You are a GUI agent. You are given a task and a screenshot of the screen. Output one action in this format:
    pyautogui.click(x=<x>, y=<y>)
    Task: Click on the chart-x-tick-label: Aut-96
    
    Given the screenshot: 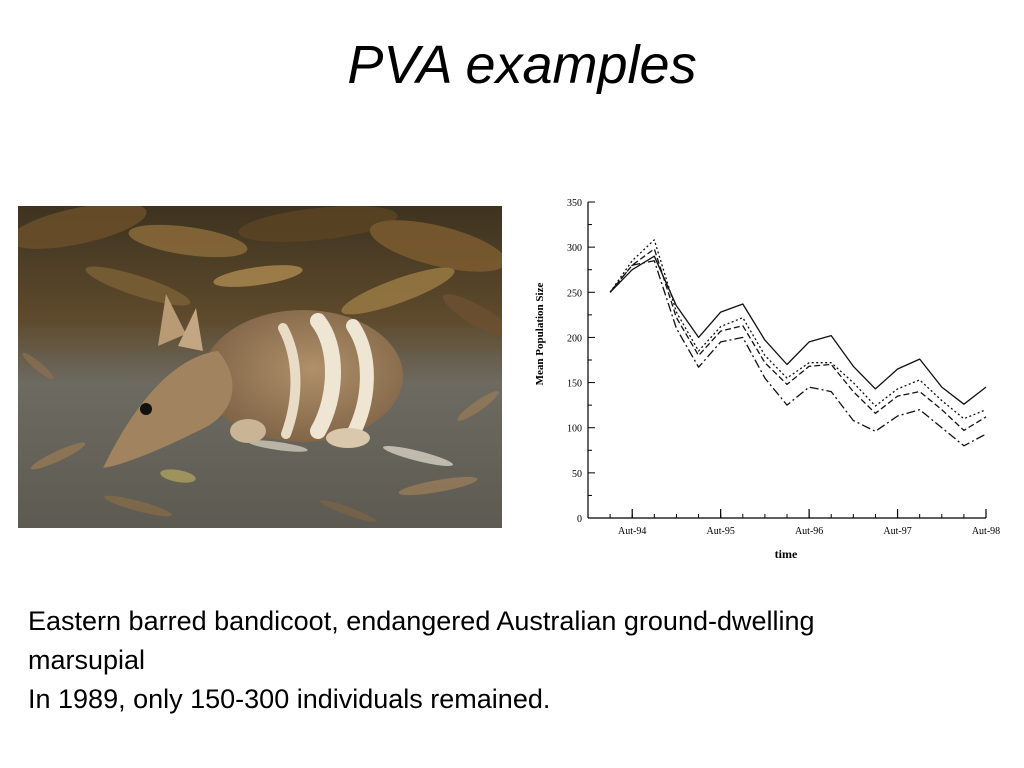 What is the action you would take?
    pyautogui.click(x=809, y=531)
    